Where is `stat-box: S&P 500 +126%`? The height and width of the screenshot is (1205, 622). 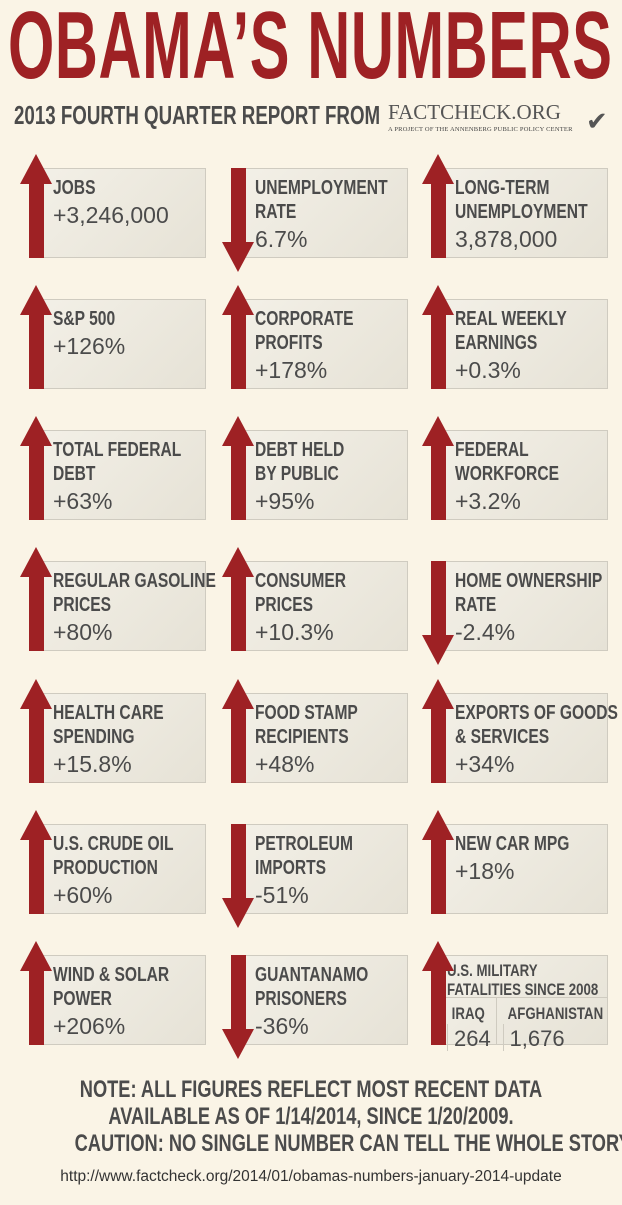
stat-box: S&P 500 +126% is located at coordinates (122, 344).